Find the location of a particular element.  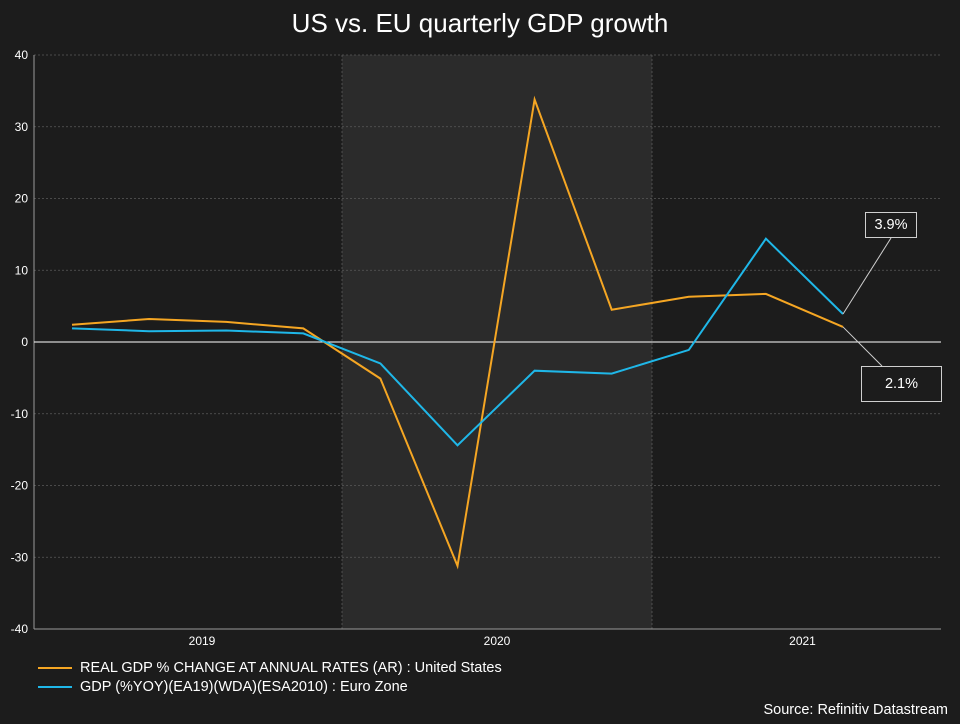

y-tick-label: -40 is located at coordinates (20, 629).